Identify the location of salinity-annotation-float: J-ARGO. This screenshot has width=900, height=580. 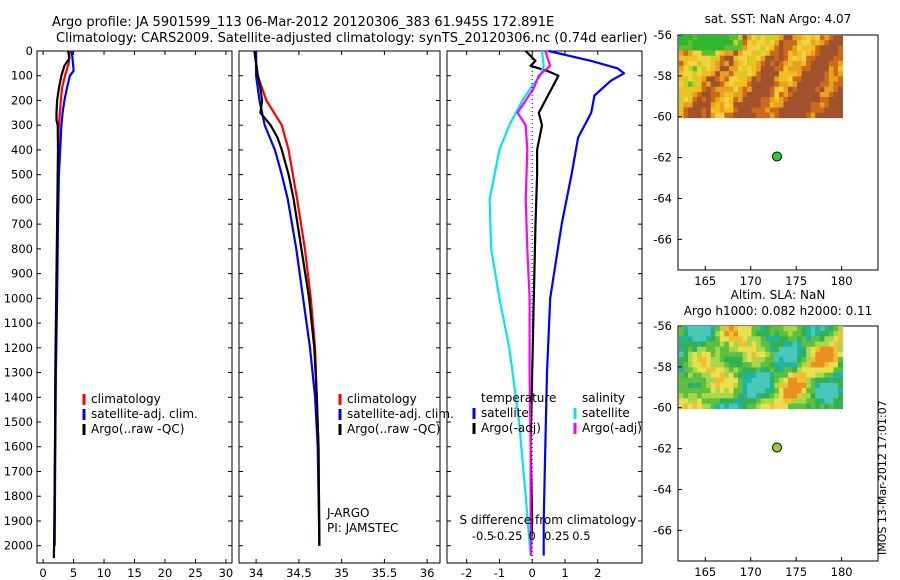
(347, 513).